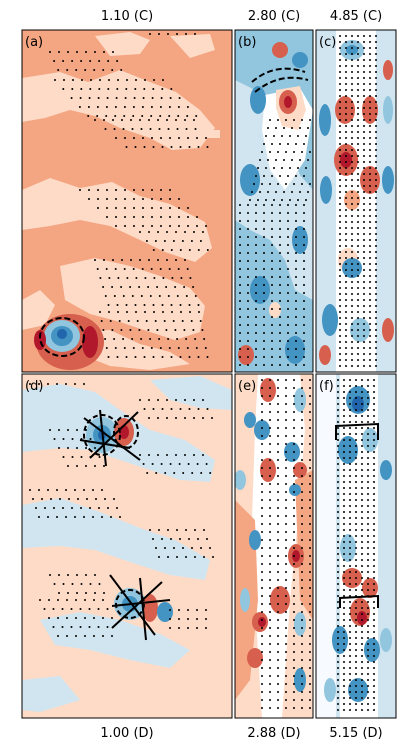 The image size is (415, 748). I want to click on panel-f, so click(356, 546).